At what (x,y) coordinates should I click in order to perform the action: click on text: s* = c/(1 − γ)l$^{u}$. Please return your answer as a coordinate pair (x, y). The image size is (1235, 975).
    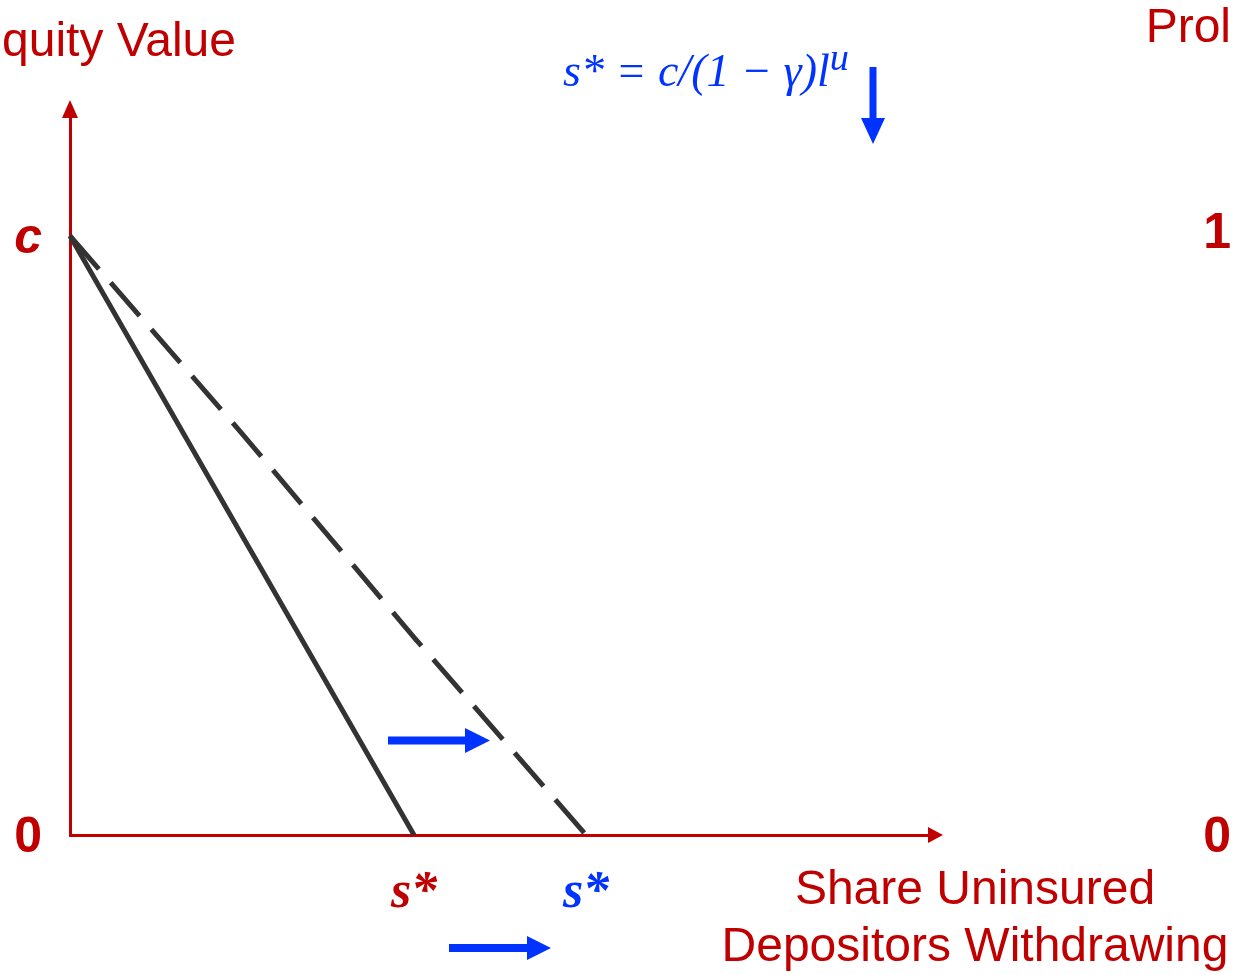
    Looking at the image, I should click on (706, 66).